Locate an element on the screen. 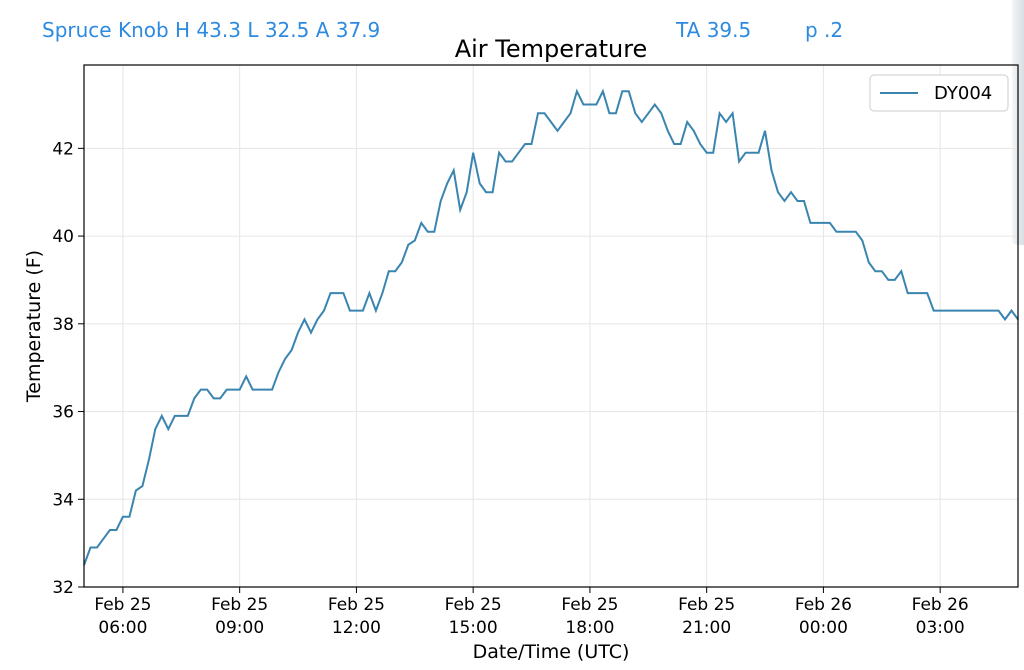 The height and width of the screenshot is (670, 1024). x-tick-label-time: 09:00 is located at coordinates (239, 628).